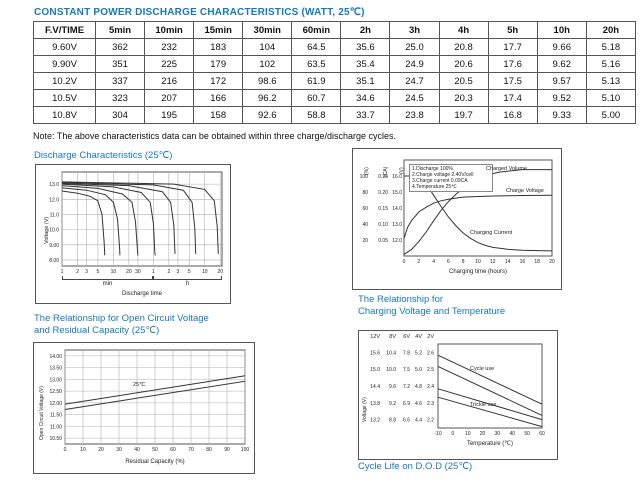 This screenshot has height=482, width=640. Describe the element at coordinates (169, 98) in the screenshot. I see `table-cell: 207` at that location.